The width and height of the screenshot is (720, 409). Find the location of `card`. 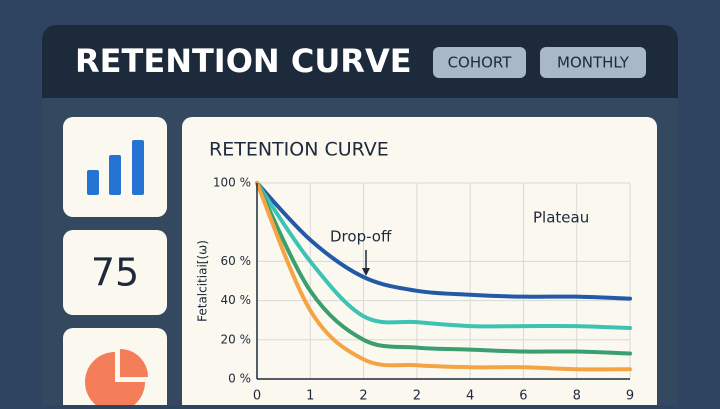

card is located at coordinates (115, 272).